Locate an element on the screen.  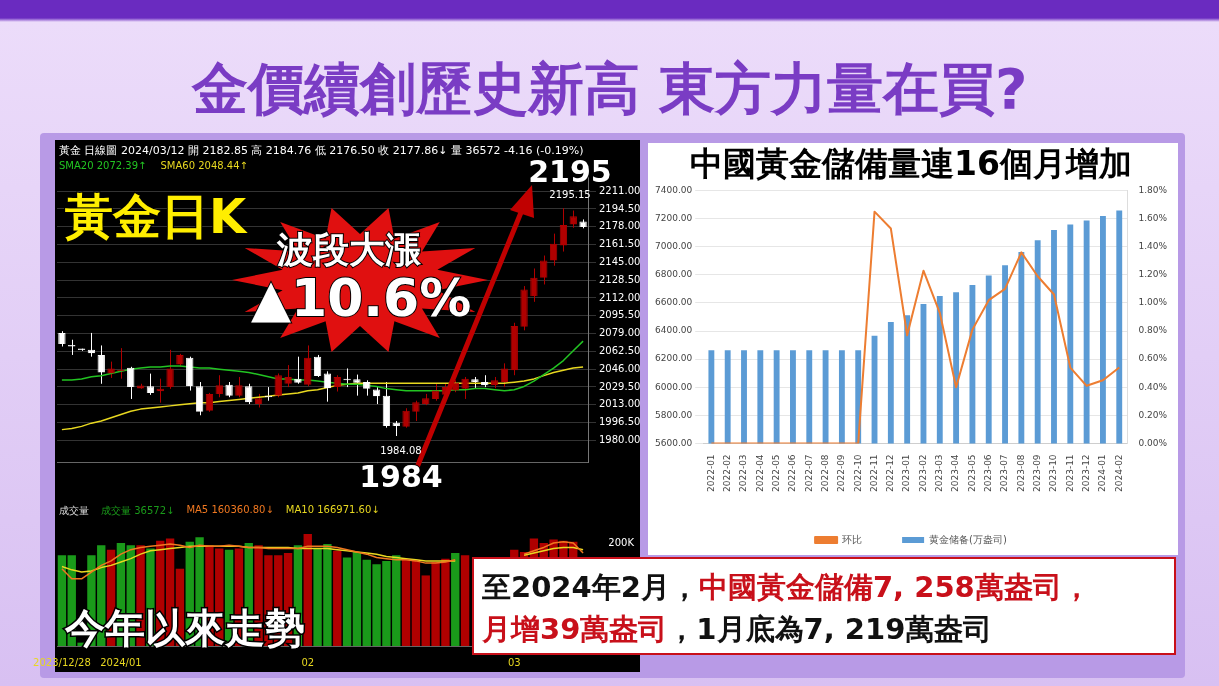
x-tick-label: 2023-07 is located at coordinates (1004, 473).